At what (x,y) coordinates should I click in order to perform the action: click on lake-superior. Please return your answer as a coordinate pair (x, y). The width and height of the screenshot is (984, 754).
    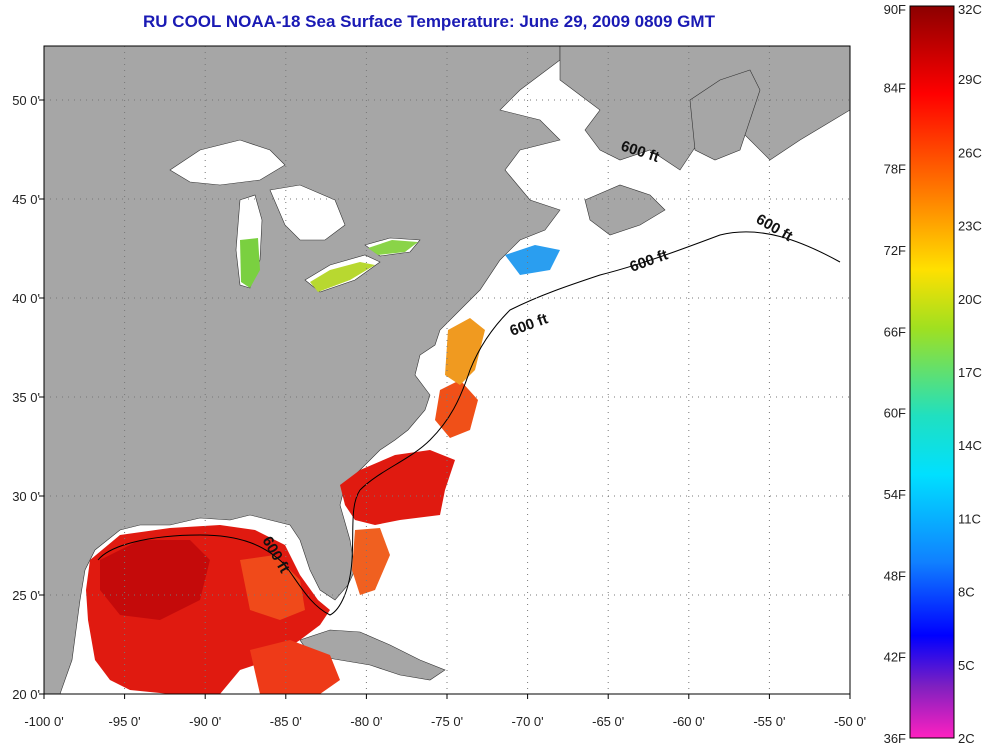
    Looking at the image, I should click on (227, 162).